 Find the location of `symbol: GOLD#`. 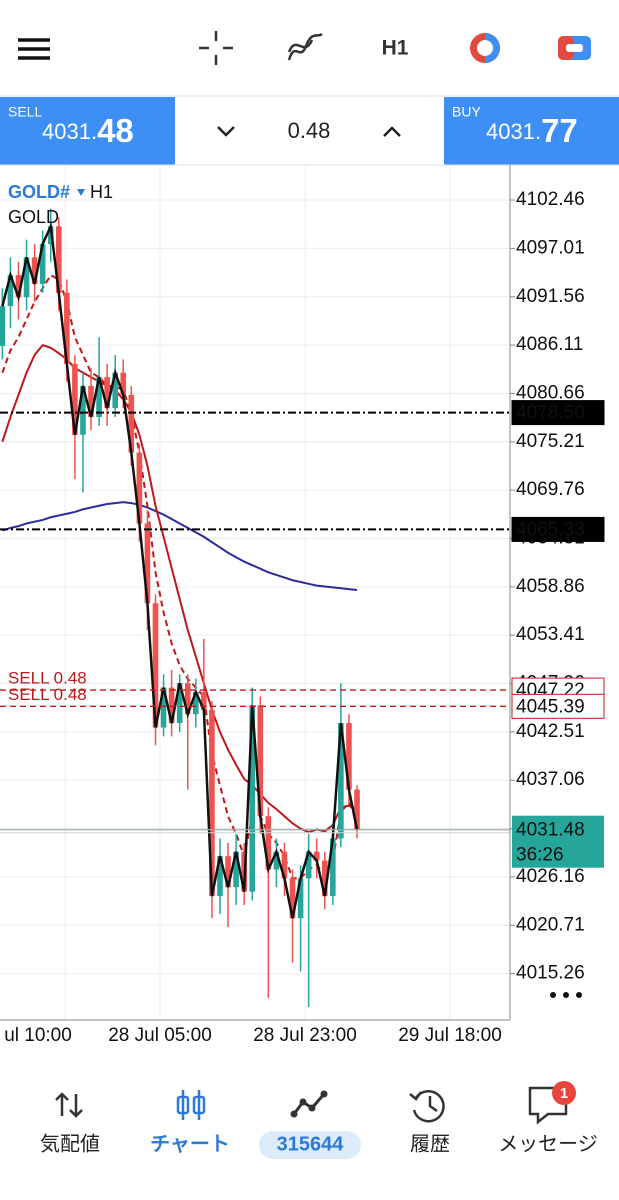

symbol: GOLD# is located at coordinates (39, 192).